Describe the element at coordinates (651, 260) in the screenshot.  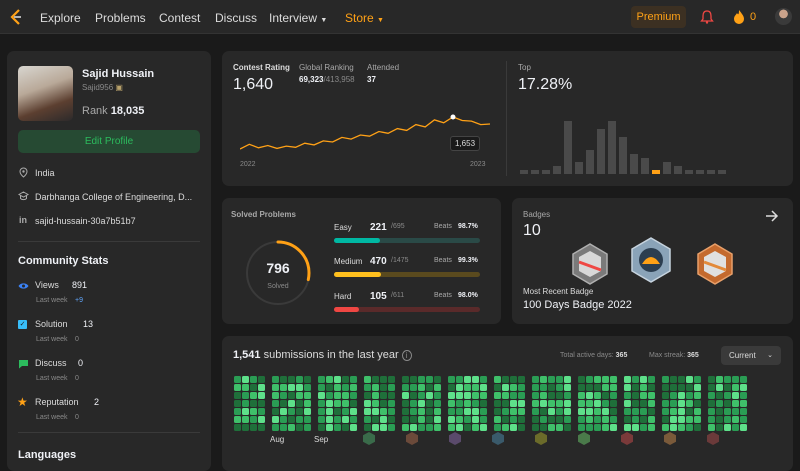
I see `badge-knight-icon` at that location.